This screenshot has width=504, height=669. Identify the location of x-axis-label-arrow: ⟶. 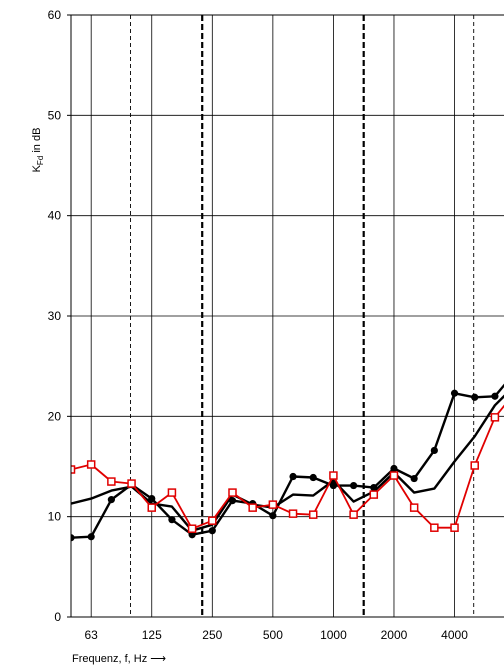
(158, 659).